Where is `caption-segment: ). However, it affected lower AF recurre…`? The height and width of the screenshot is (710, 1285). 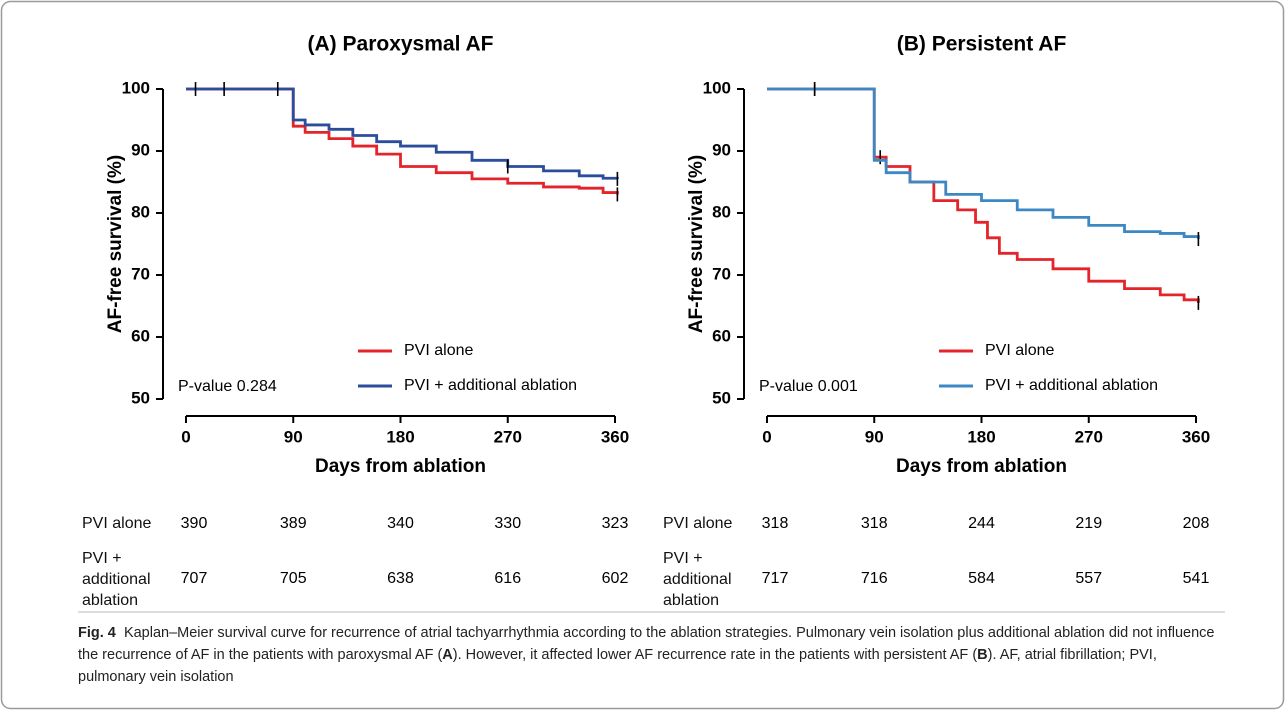
caption-segment: ). However, it affected lower AF recurre… is located at coordinates (715, 655).